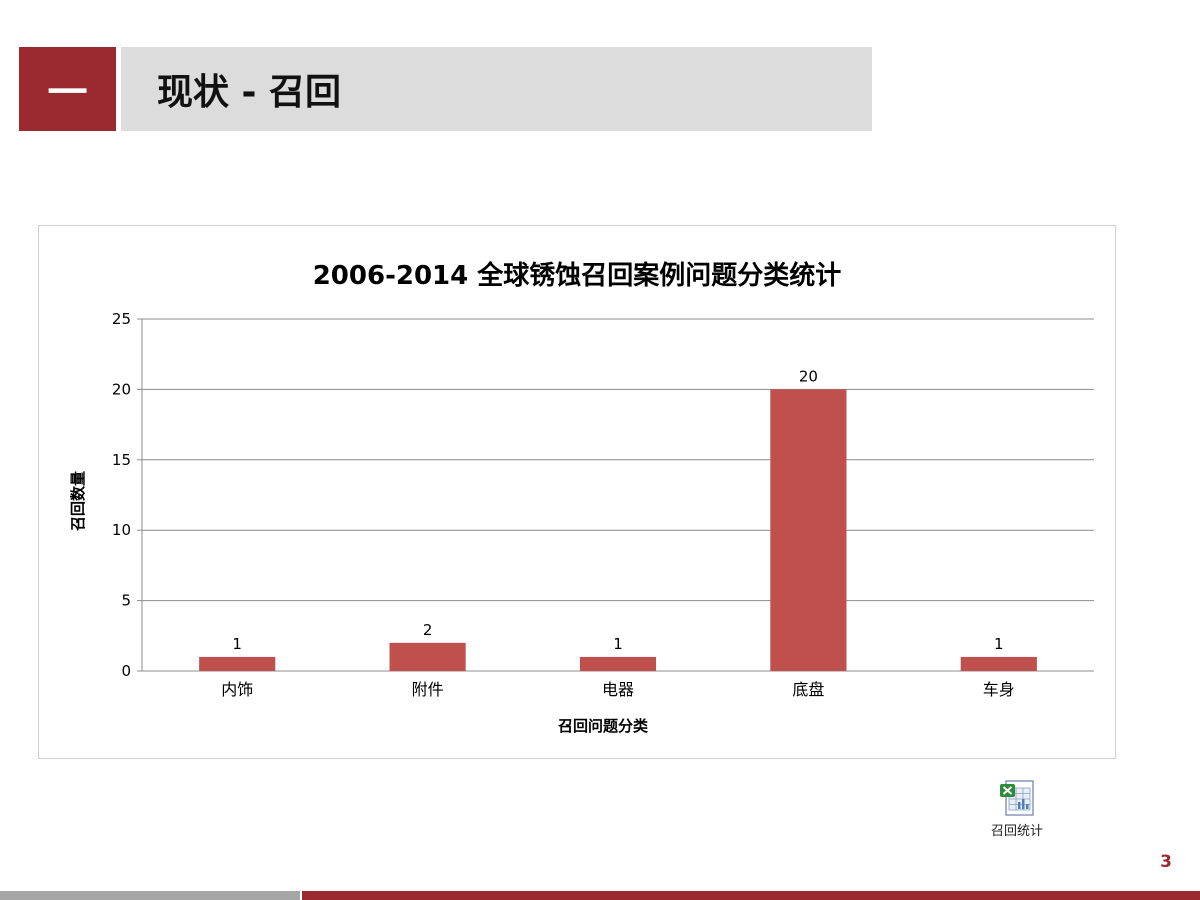  What do you see at coordinates (126, 671) in the screenshot?
I see `y-tick-label: 0` at bounding box center [126, 671].